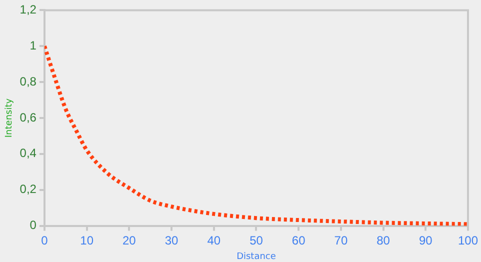  I want to click on y-tick-label: 0,2, so click(28, 189).